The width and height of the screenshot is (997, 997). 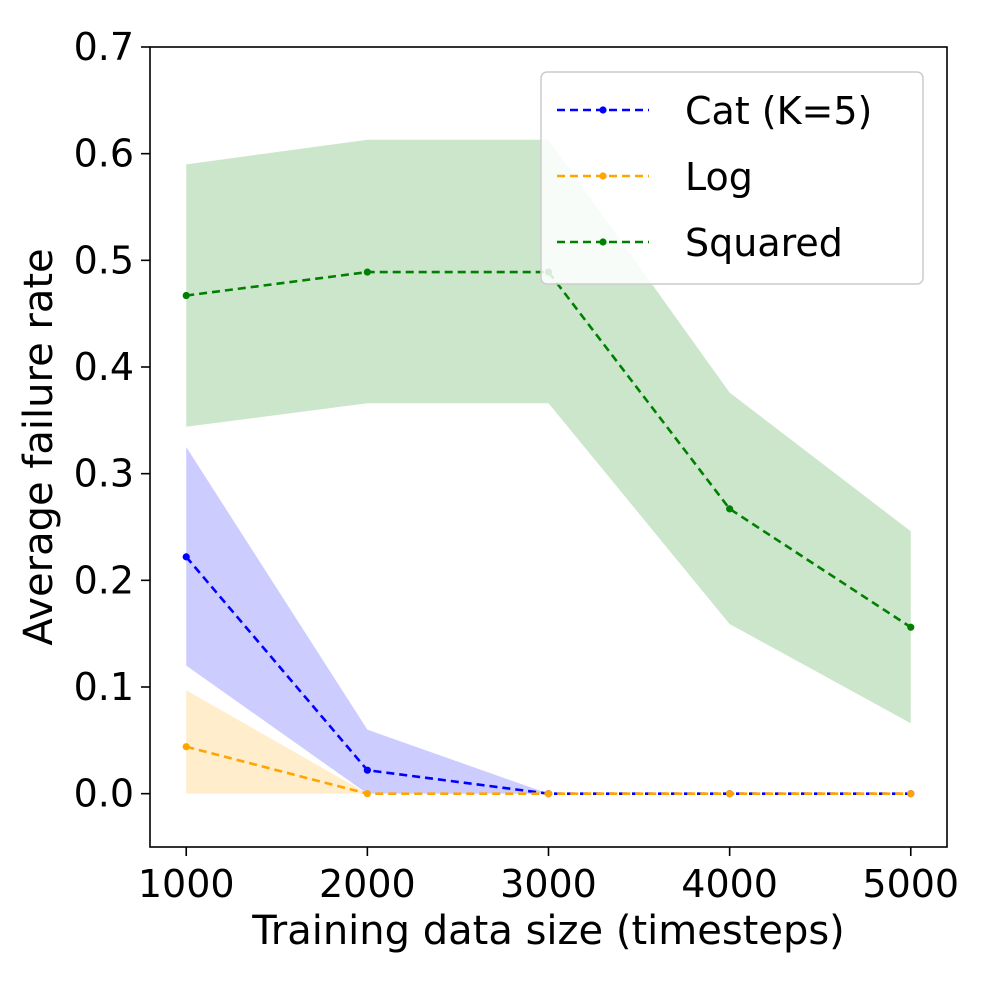 I want to click on legend: Cat (K=5) Log Squared, so click(x=732, y=178).